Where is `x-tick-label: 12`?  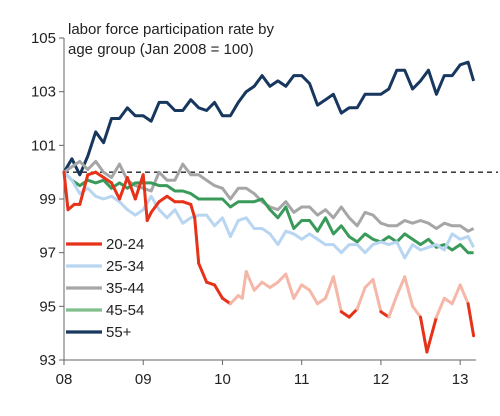 x-tick-label: 12 is located at coordinates (381, 379).